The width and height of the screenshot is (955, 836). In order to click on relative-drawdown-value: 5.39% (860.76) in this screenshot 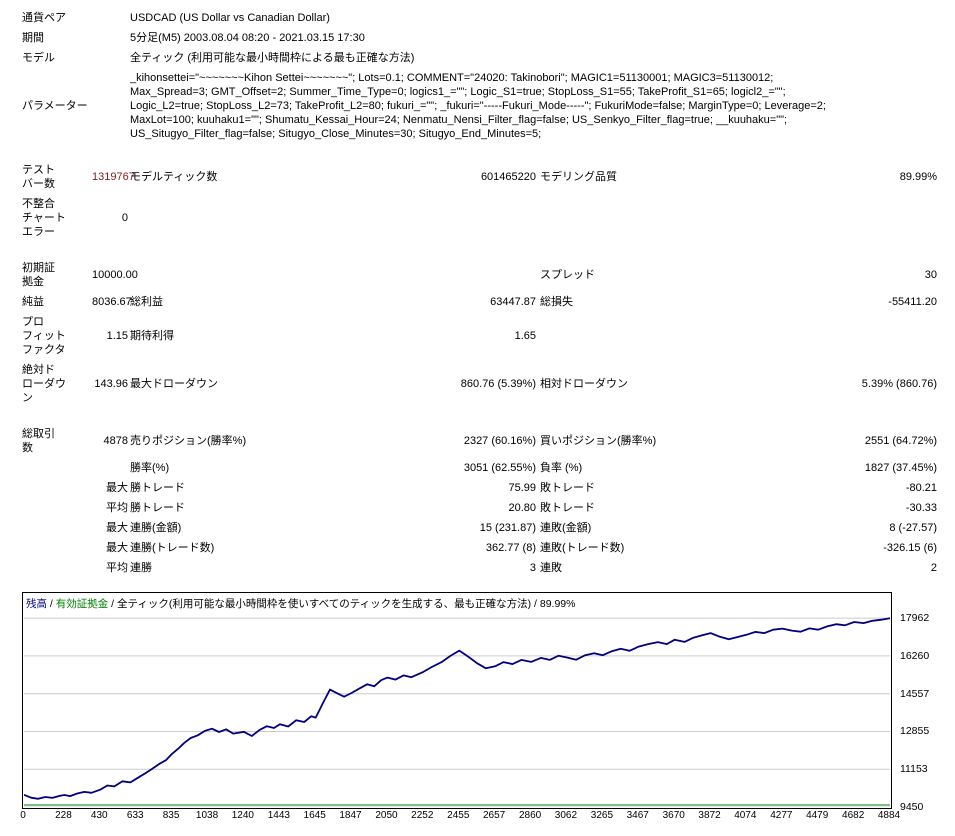, I will do `click(899, 384)`.